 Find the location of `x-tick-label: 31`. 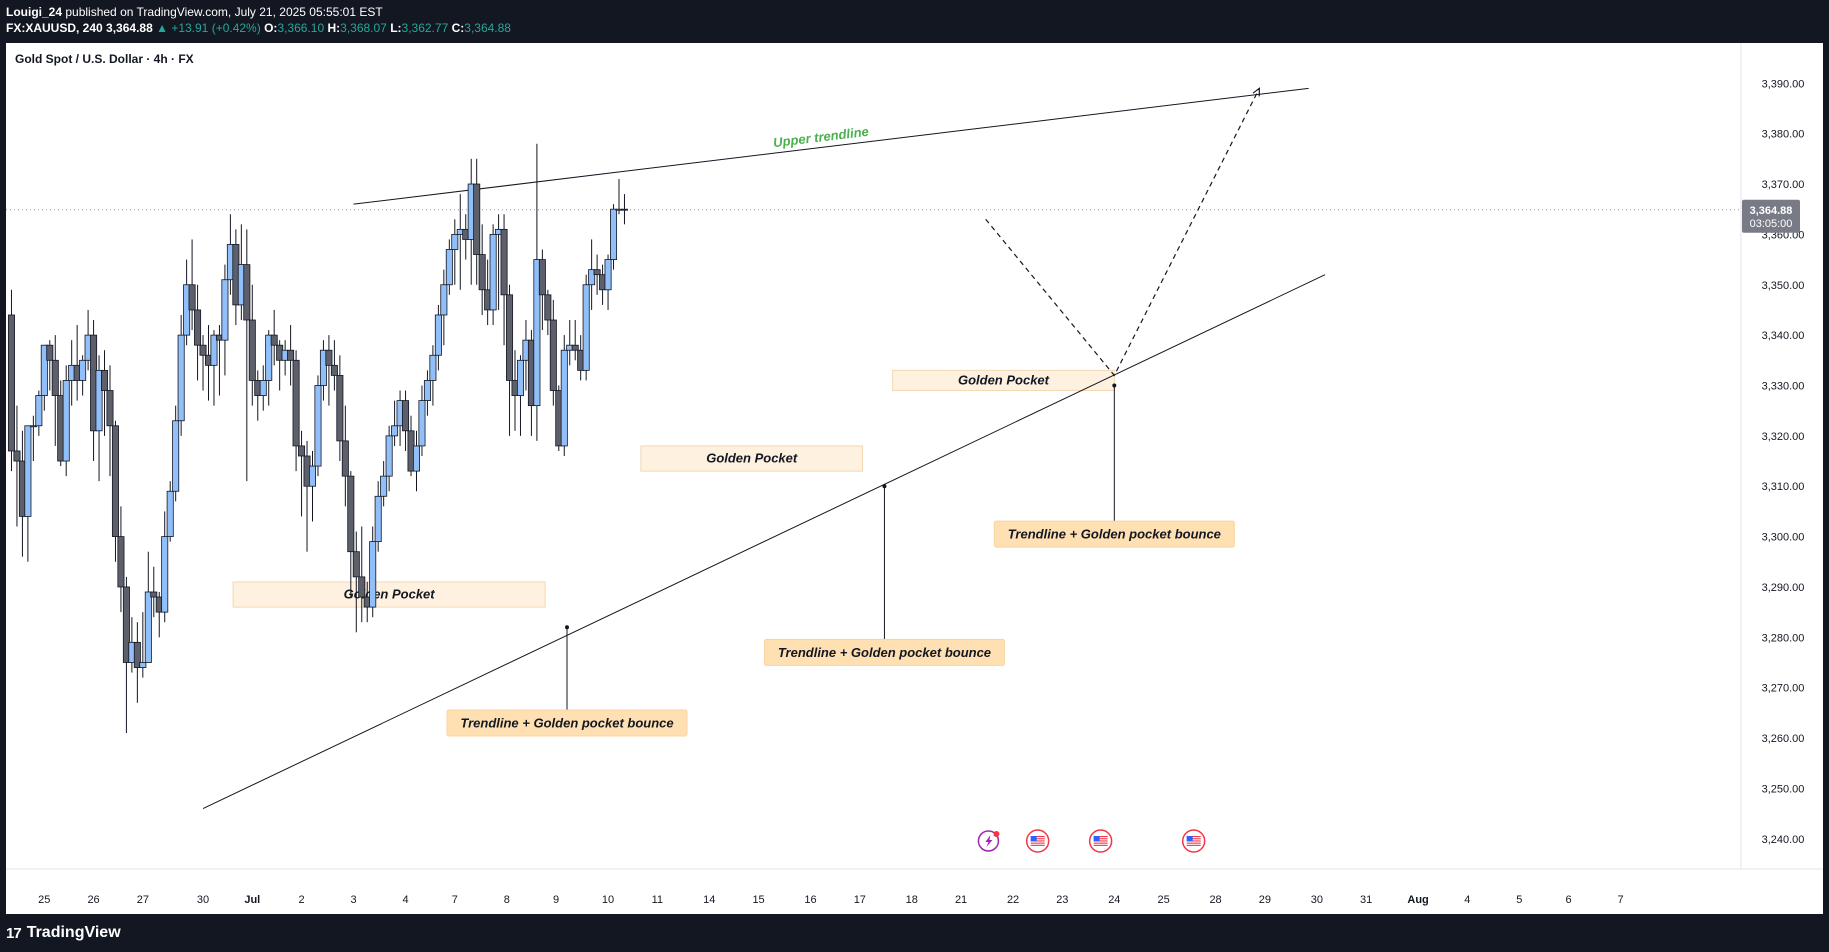

x-tick-label: 31 is located at coordinates (1366, 900).